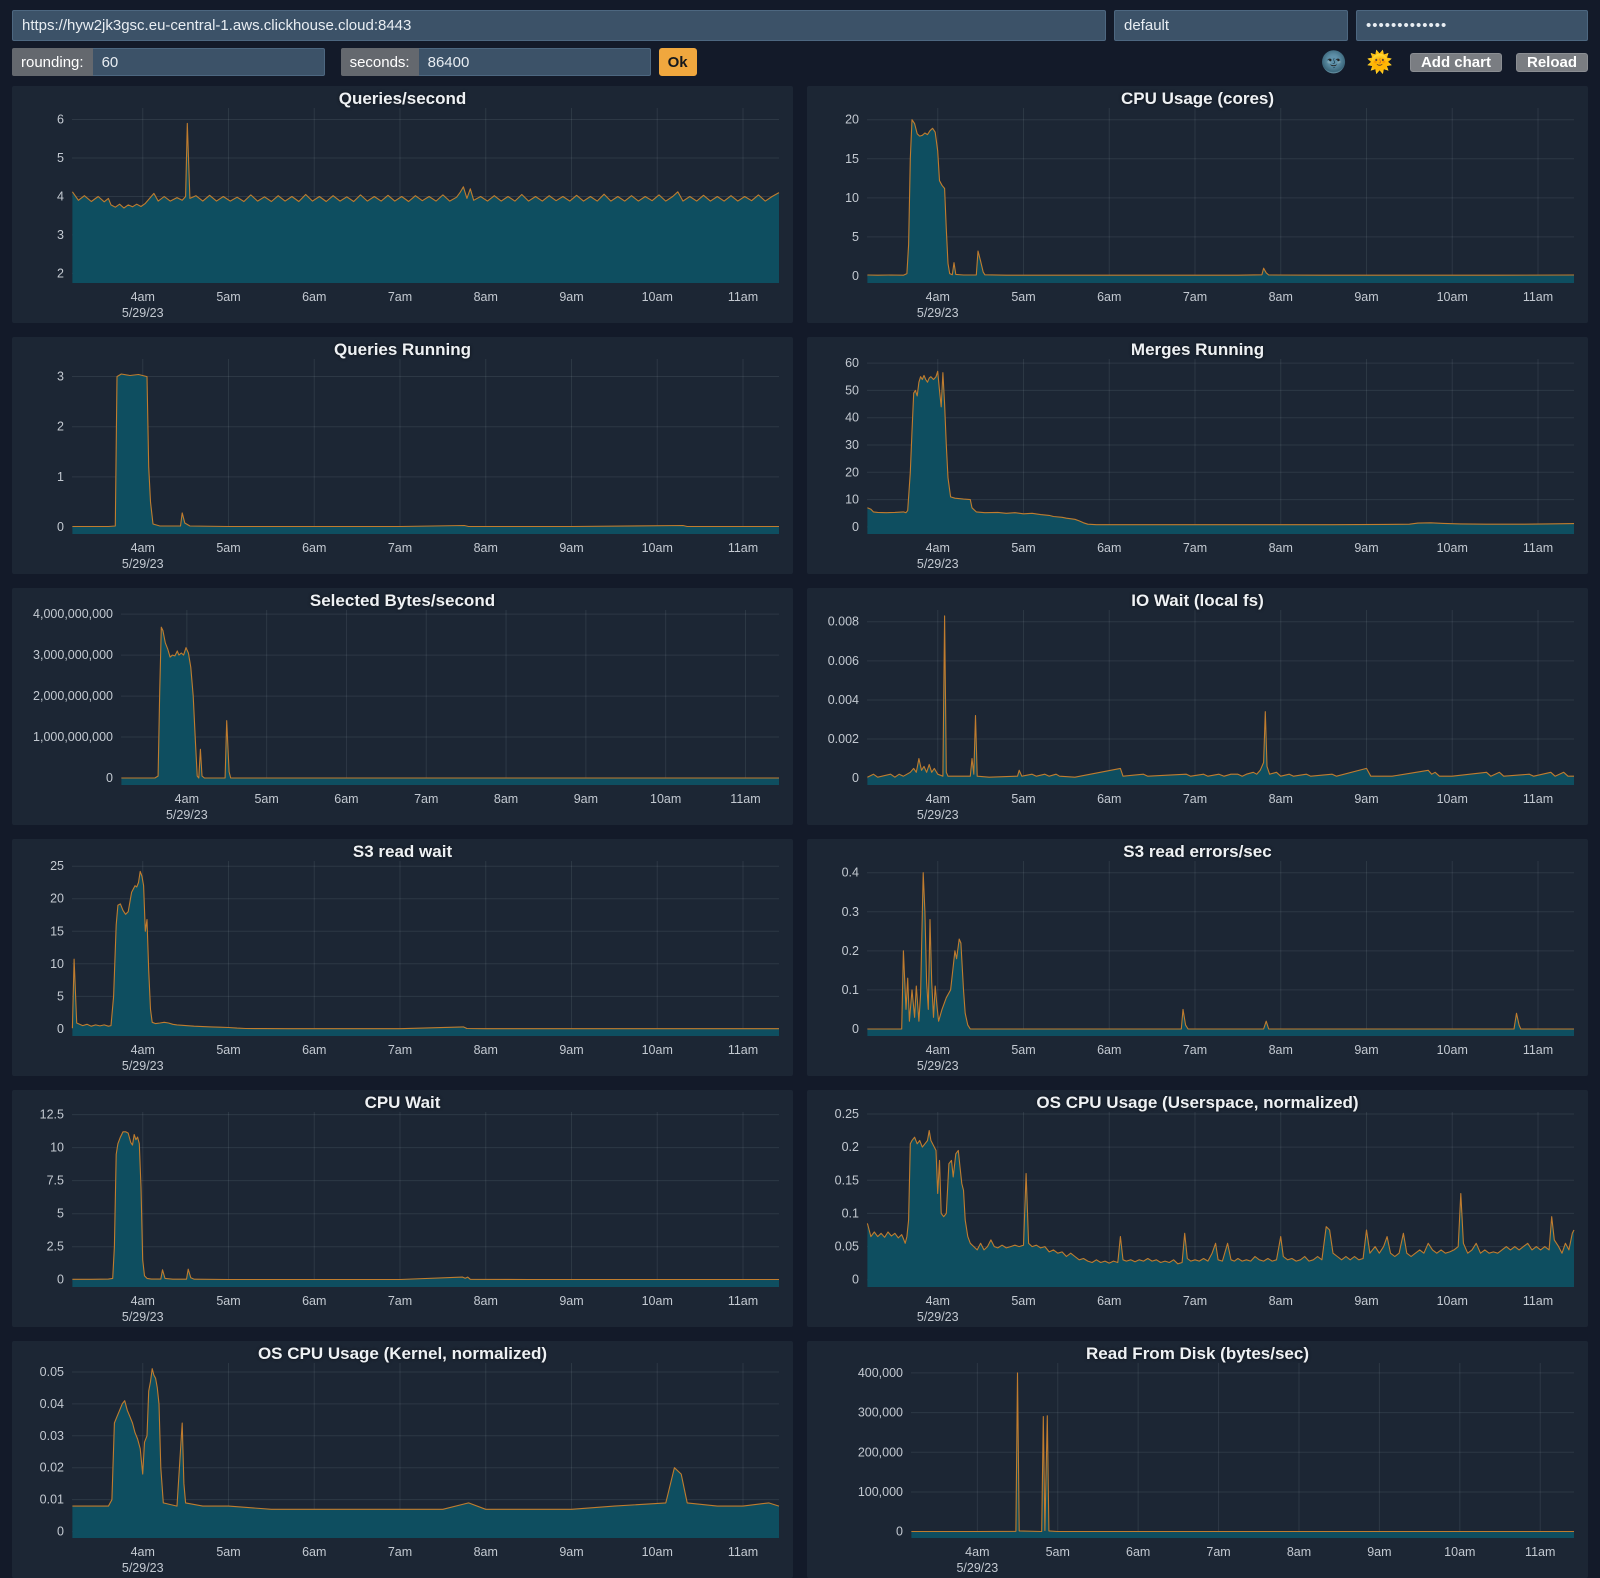 The width and height of the screenshot is (1600, 1578). Describe the element at coordinates (850, 951) in the screenshot. I see `y-tick-label: 0.2` at that location.